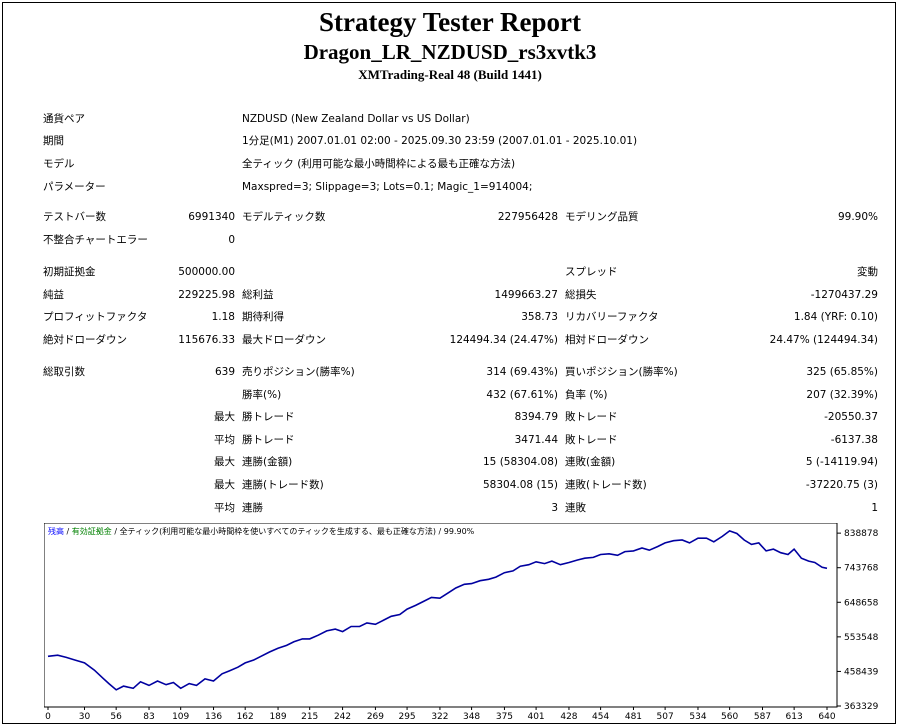  What do you see at coordinates (262, 395) in the screenshot?
I see `win-rate-label: 勝率(%)` at bounding box center [262, 395].